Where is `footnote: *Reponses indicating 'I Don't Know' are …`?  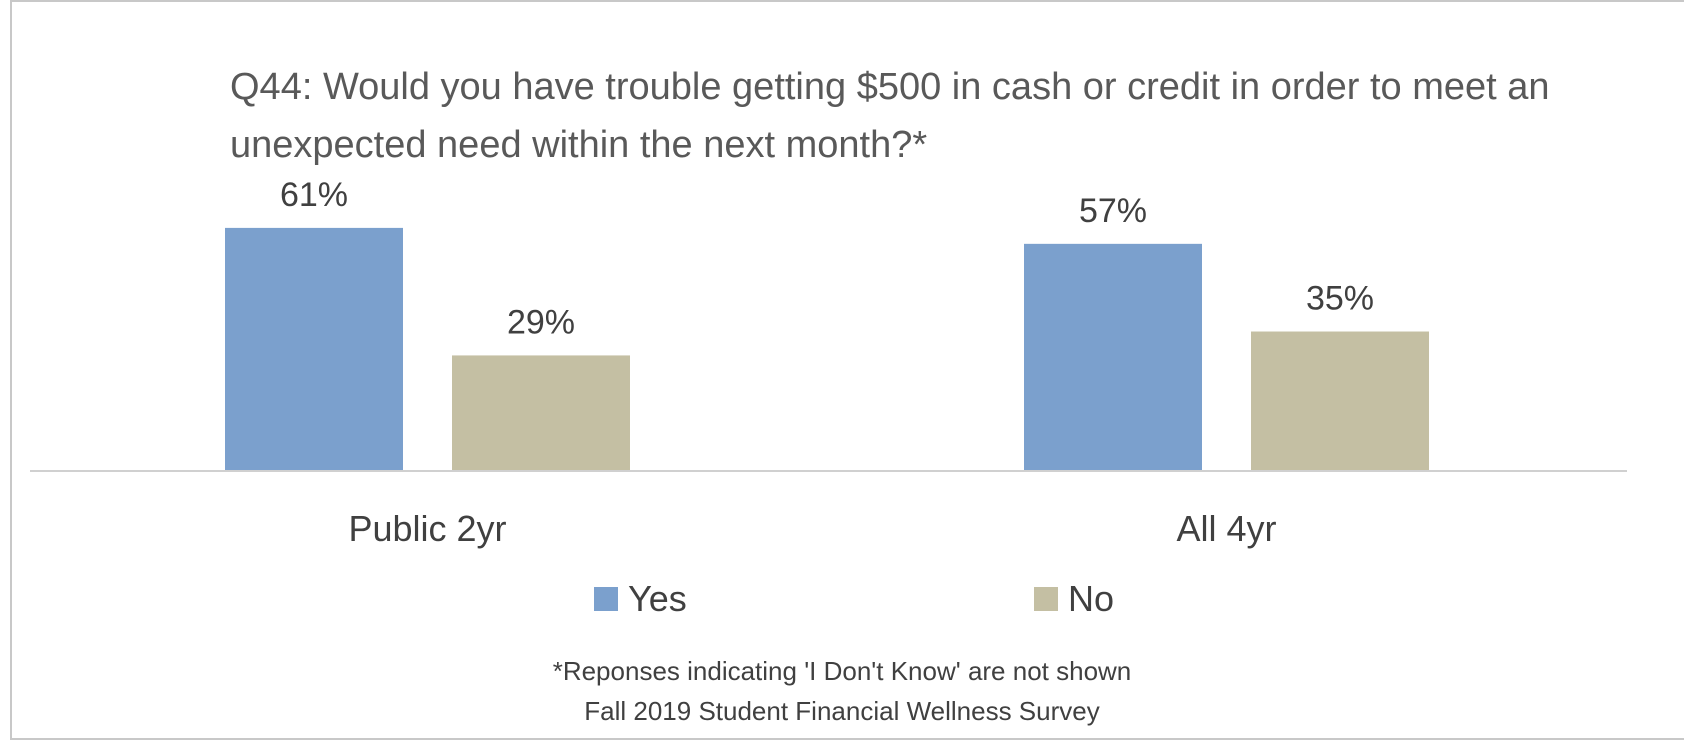 footnote: *Reponses indicating 'I Don't Know' are … is located at coordinates (842, 671).